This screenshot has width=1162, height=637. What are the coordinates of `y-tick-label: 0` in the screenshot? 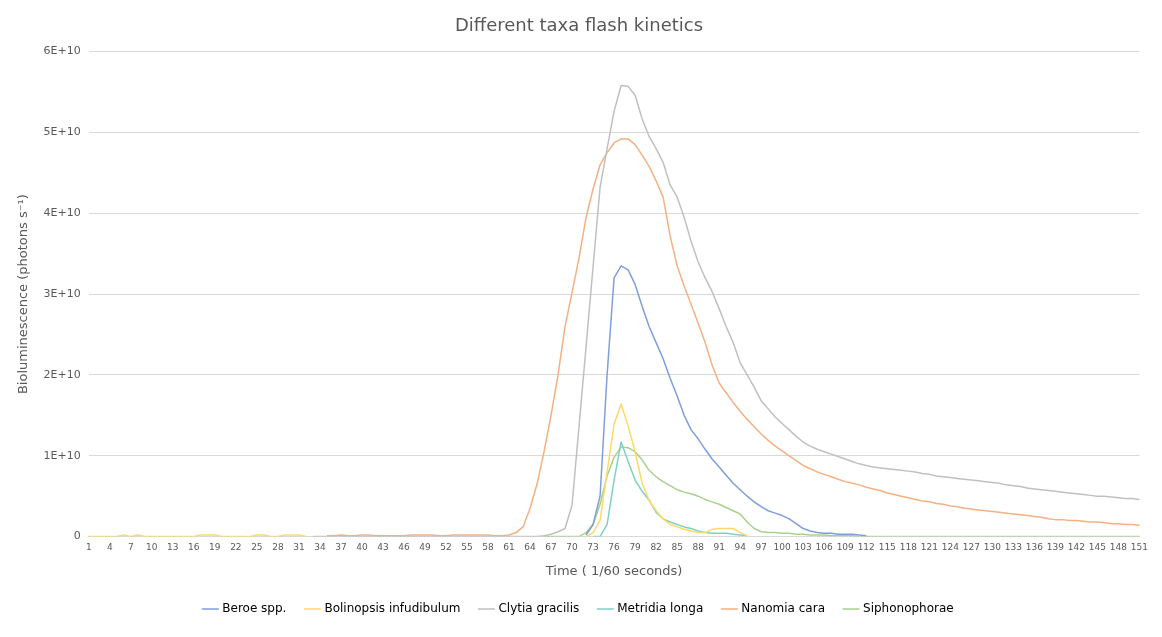 It's located at (77, 536).